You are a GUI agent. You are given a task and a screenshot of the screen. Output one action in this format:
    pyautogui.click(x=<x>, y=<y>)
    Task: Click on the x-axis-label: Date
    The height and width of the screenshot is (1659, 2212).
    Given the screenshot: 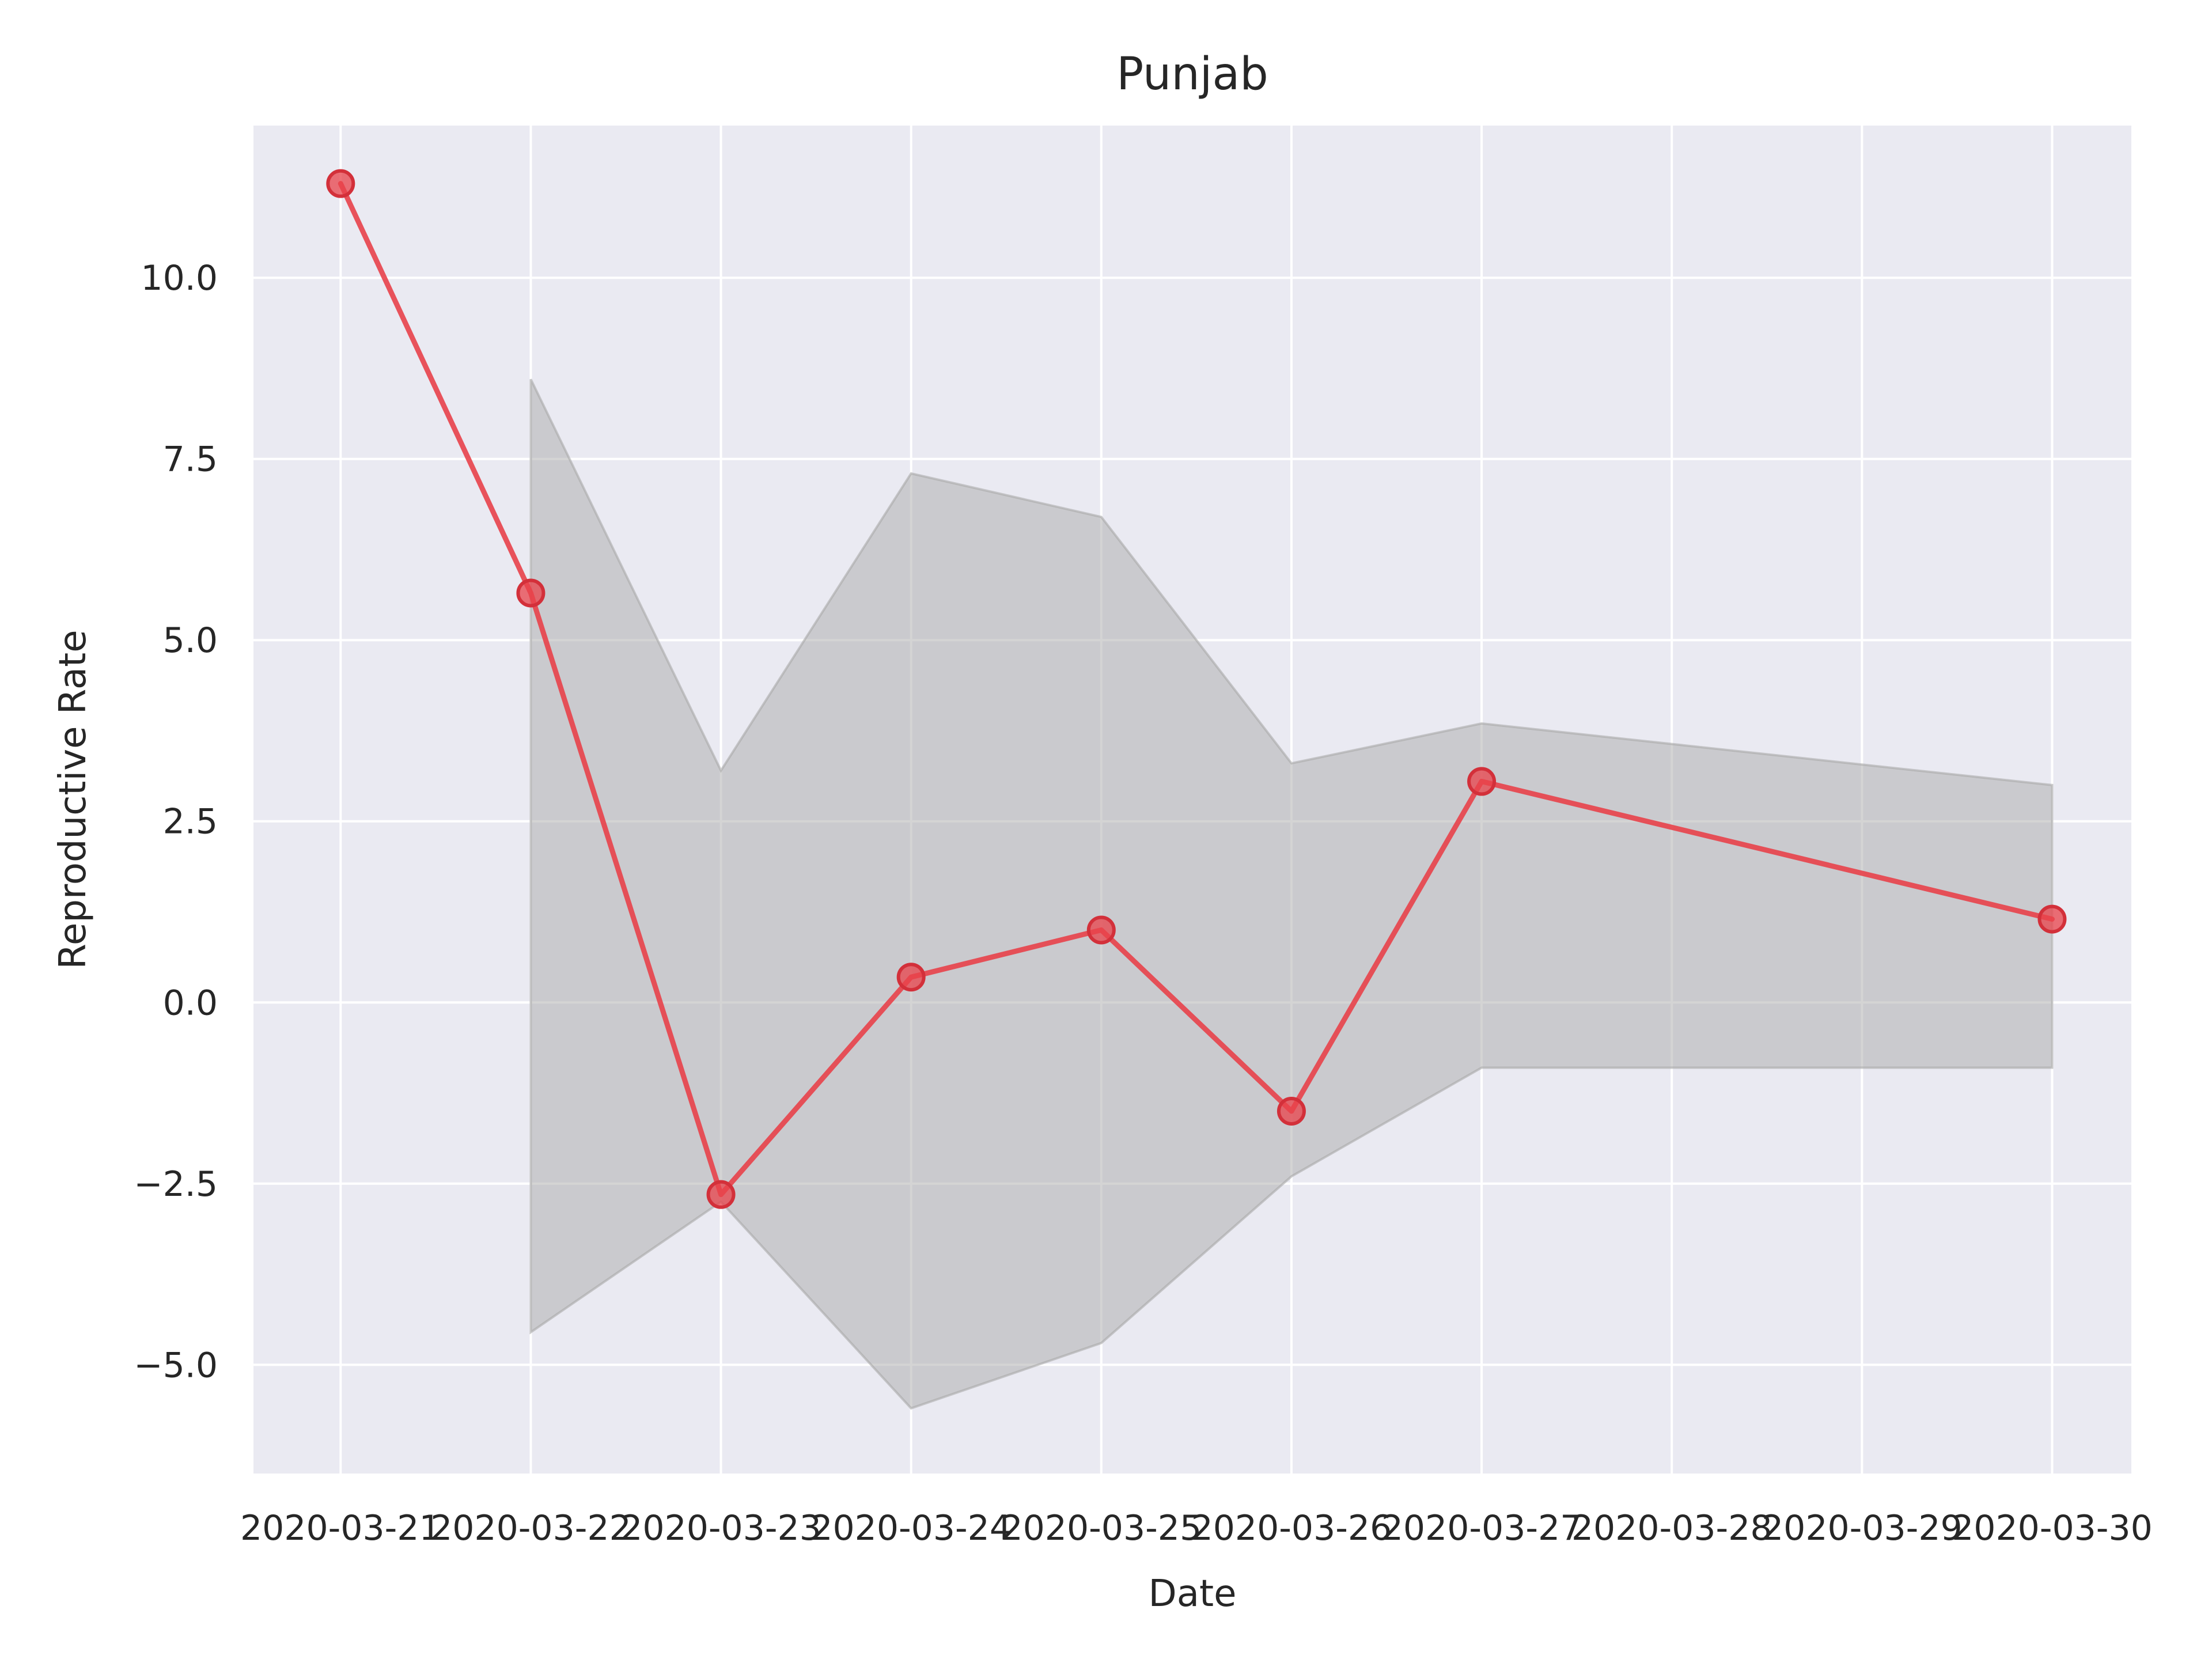 What is the action you would take?
    pyautogui.click(x=1193, y=1594)
    